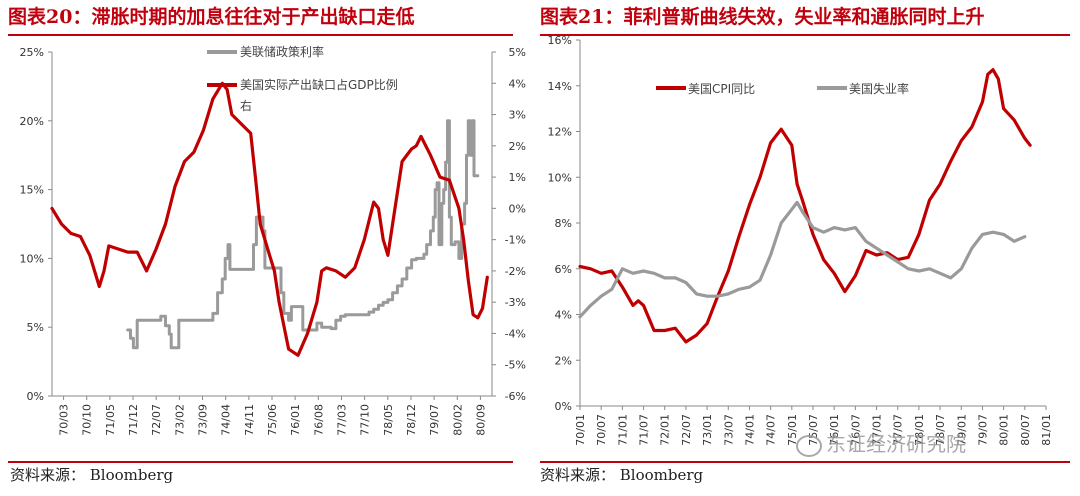  I want to click on x-tick-label: 79/01, so click(961, 430).